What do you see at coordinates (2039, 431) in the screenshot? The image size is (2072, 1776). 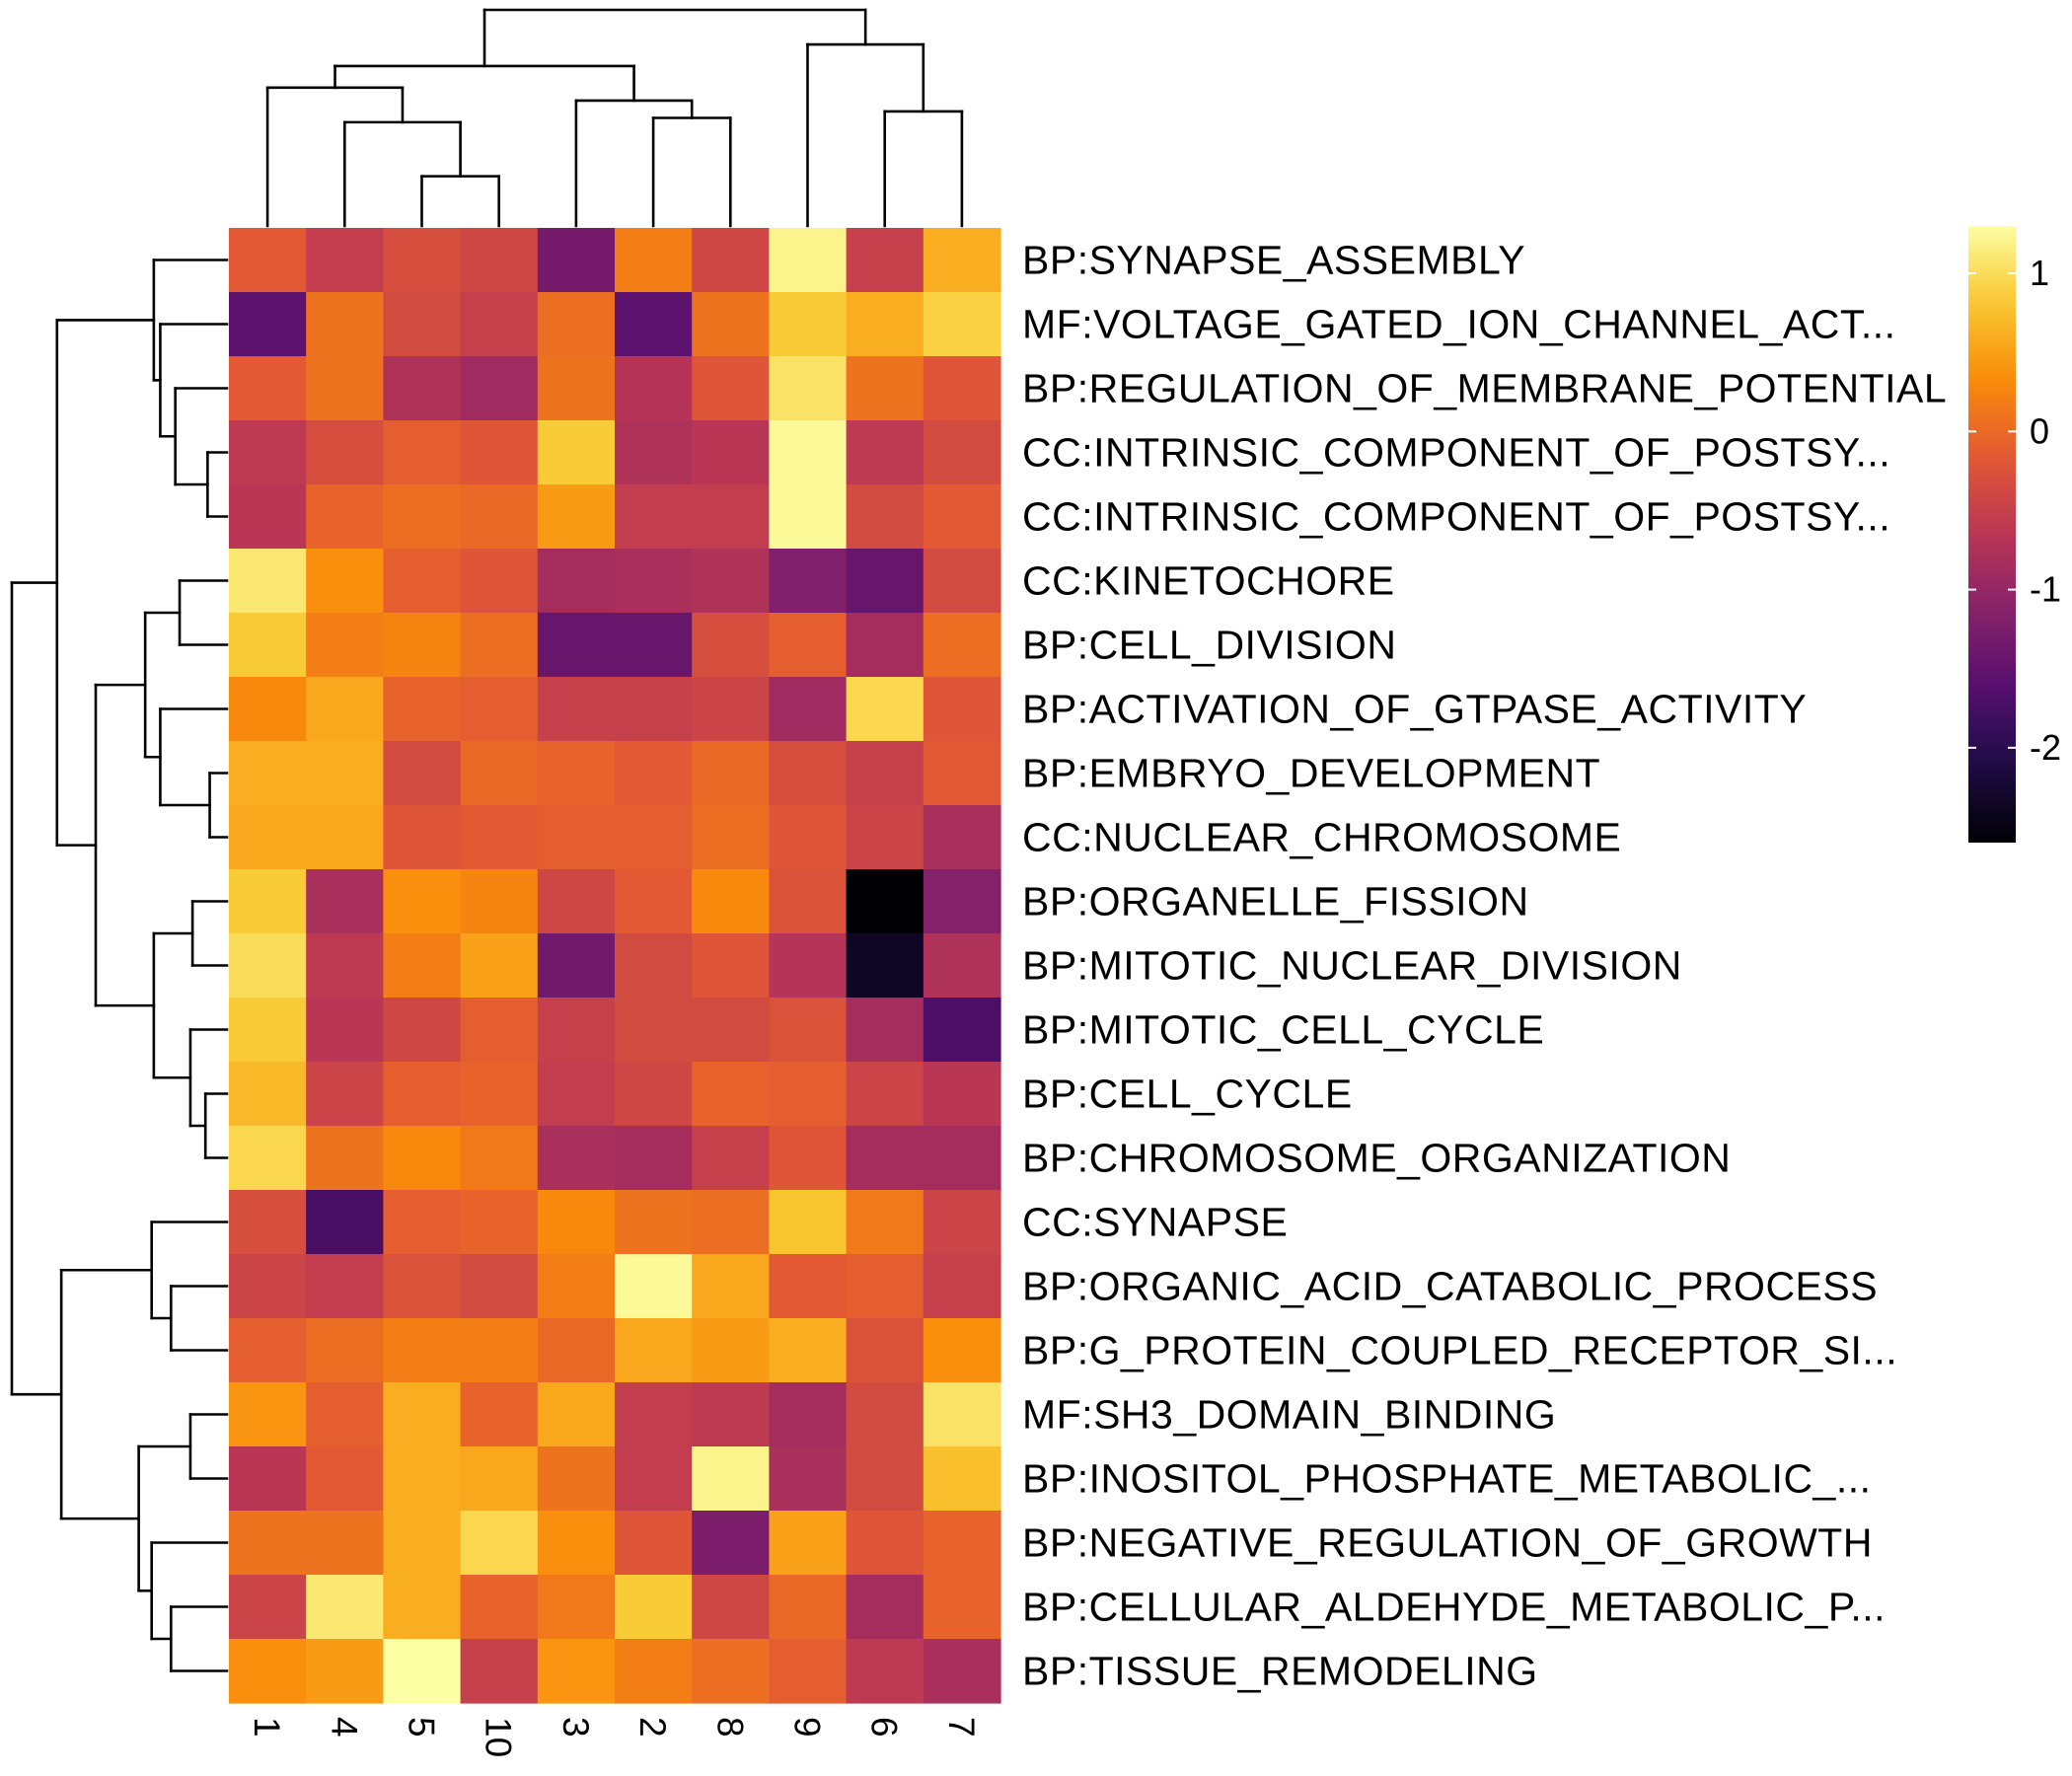 I see `colorbar-tick-label: 0` at bounding box center [2039, 431].